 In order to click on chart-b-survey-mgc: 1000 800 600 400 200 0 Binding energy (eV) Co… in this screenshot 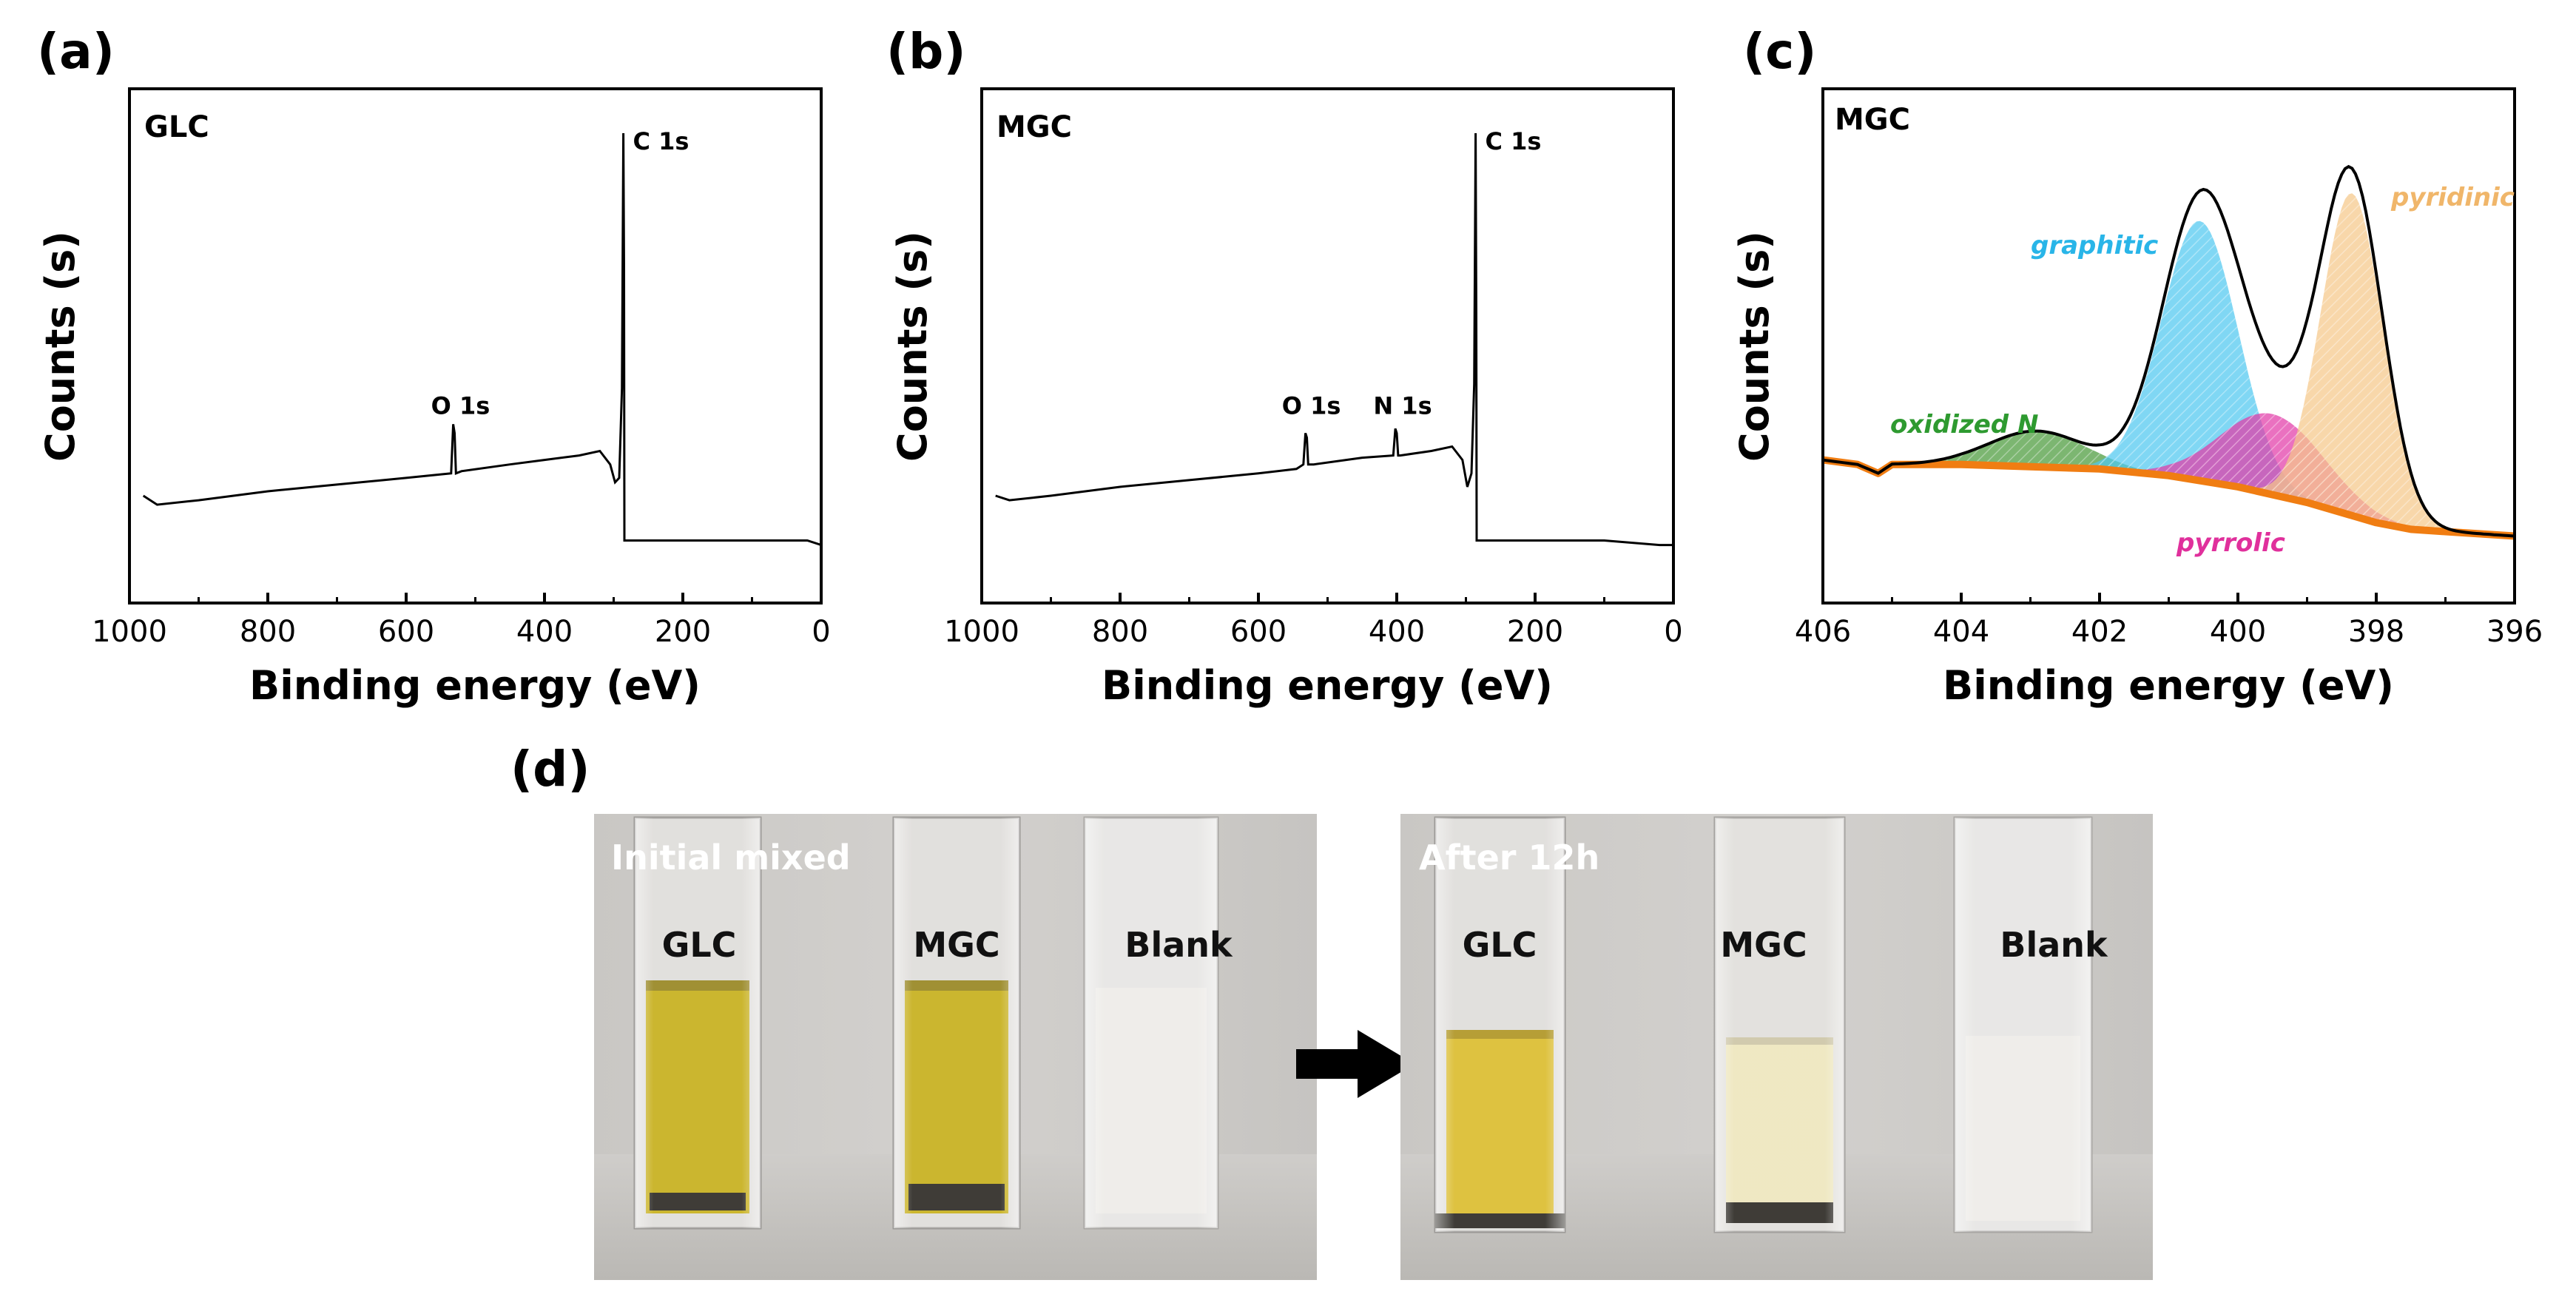, I will do `click(1286, 398)`.